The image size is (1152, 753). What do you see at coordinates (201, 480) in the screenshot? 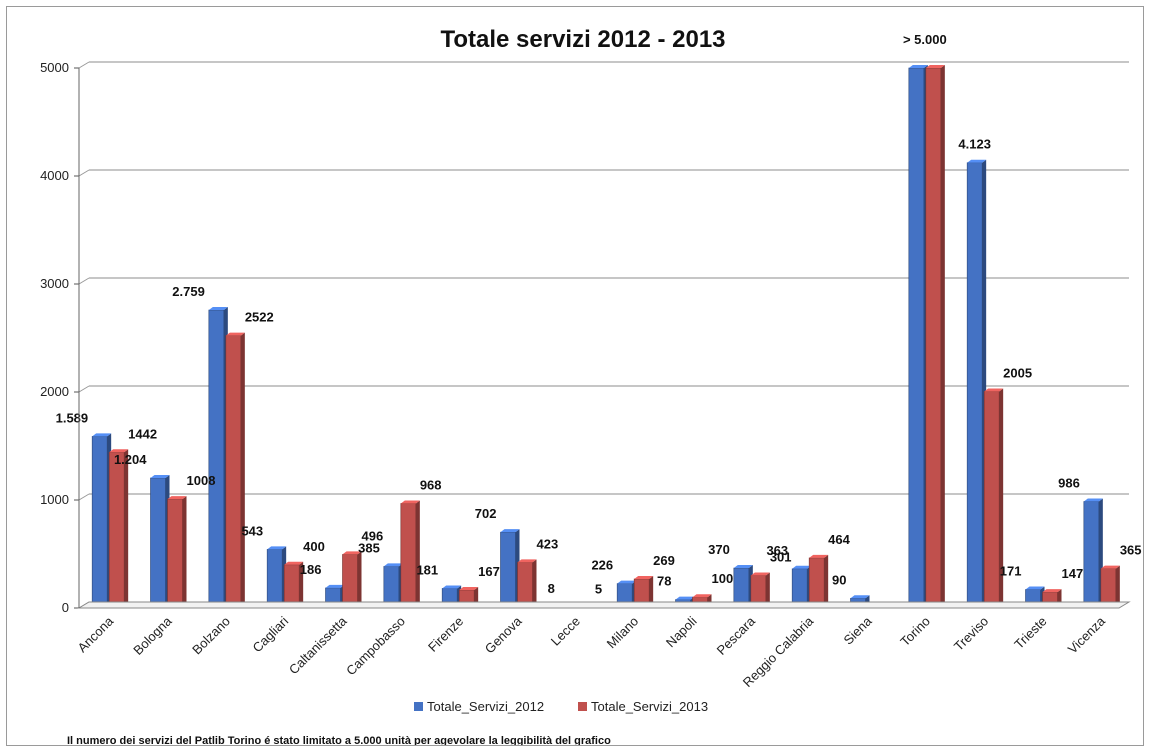
I see `data-label: 1008` at bounding box center [201, 480].